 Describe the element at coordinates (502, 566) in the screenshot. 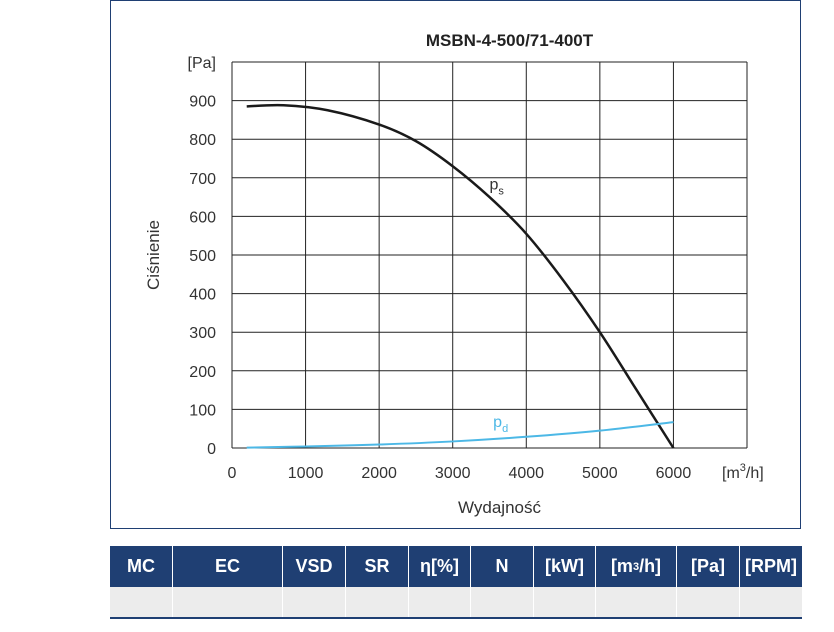

I see `table-header-cell: N` at that location.